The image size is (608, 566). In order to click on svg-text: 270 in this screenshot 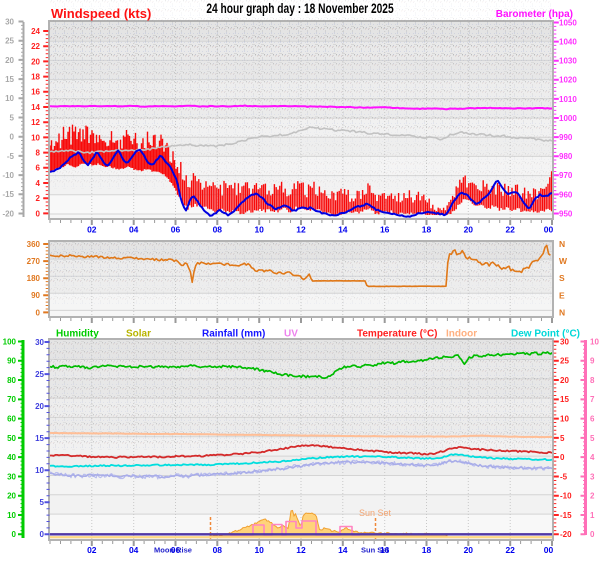, I will do `click(34, 261)`.